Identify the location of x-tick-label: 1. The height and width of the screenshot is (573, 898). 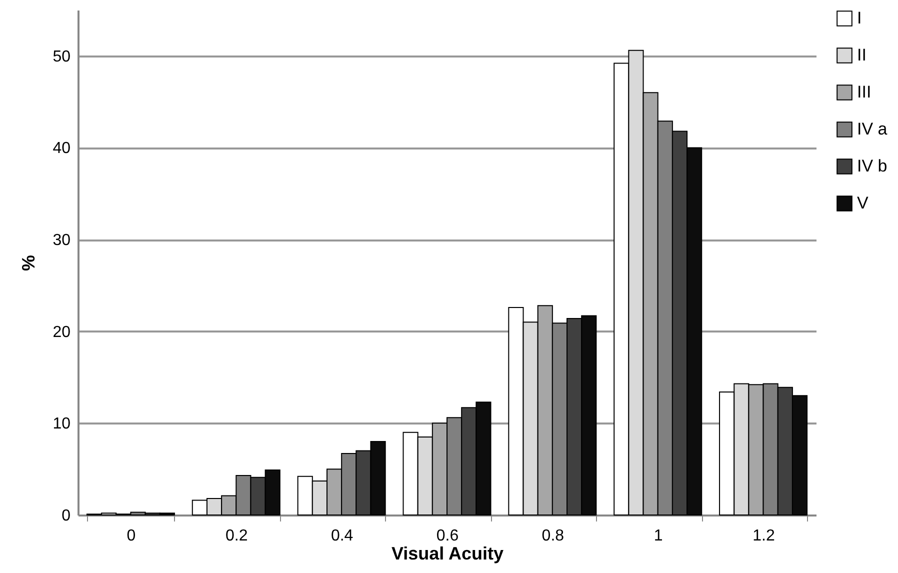
(658, 536).